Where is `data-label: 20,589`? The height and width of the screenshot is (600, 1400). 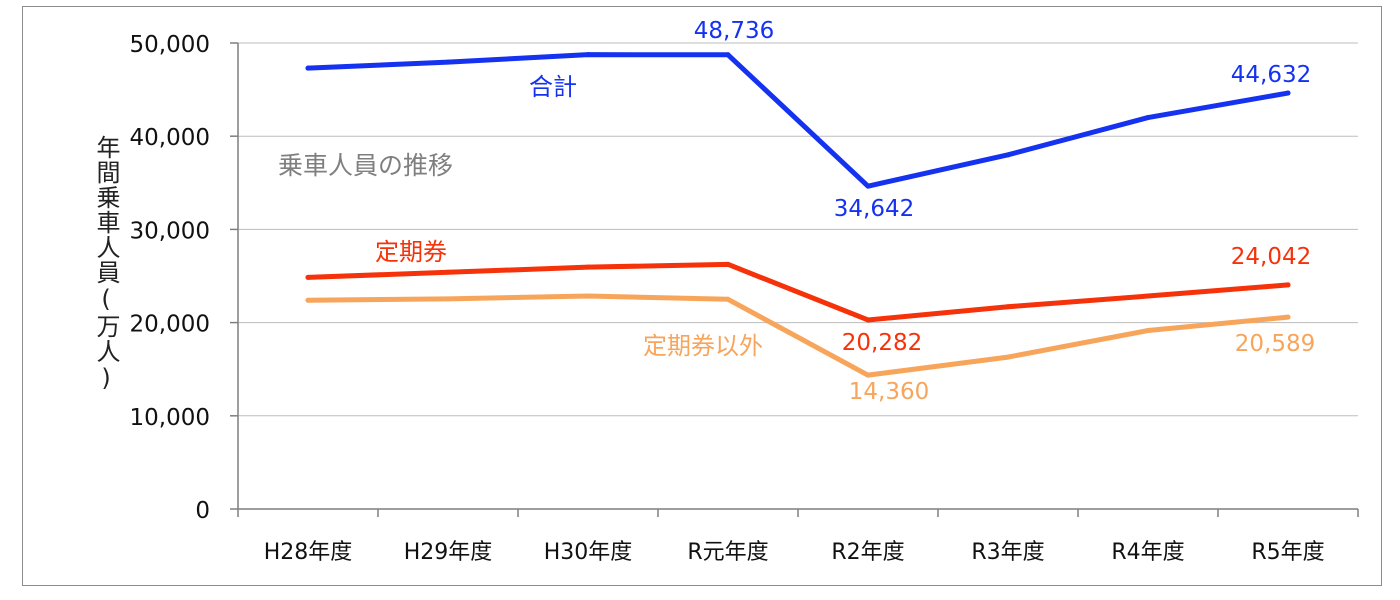
data-label: 20,589 is located at coordinates (1275, 344).